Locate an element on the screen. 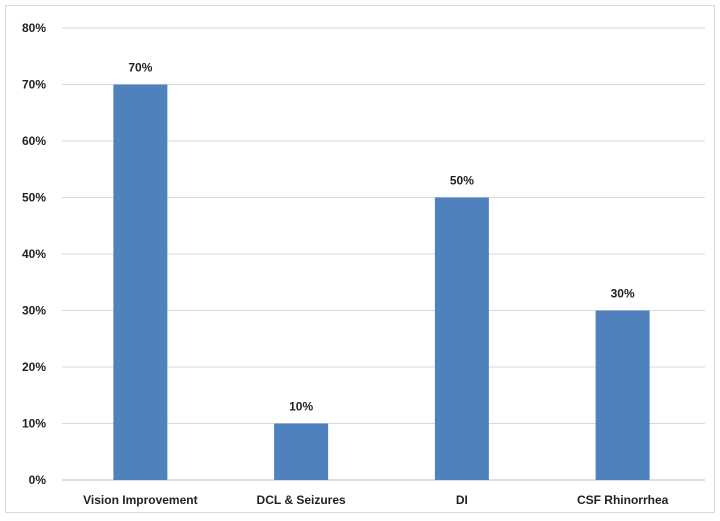 This screenshot has height=521, width=720. category-label: Vision Improvement is located at coordinates (140, 500).